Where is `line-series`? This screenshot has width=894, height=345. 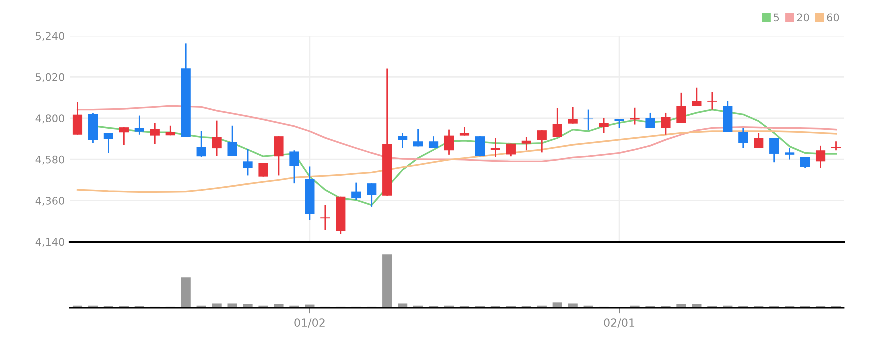
line-series is located at coordinates (457, 133).